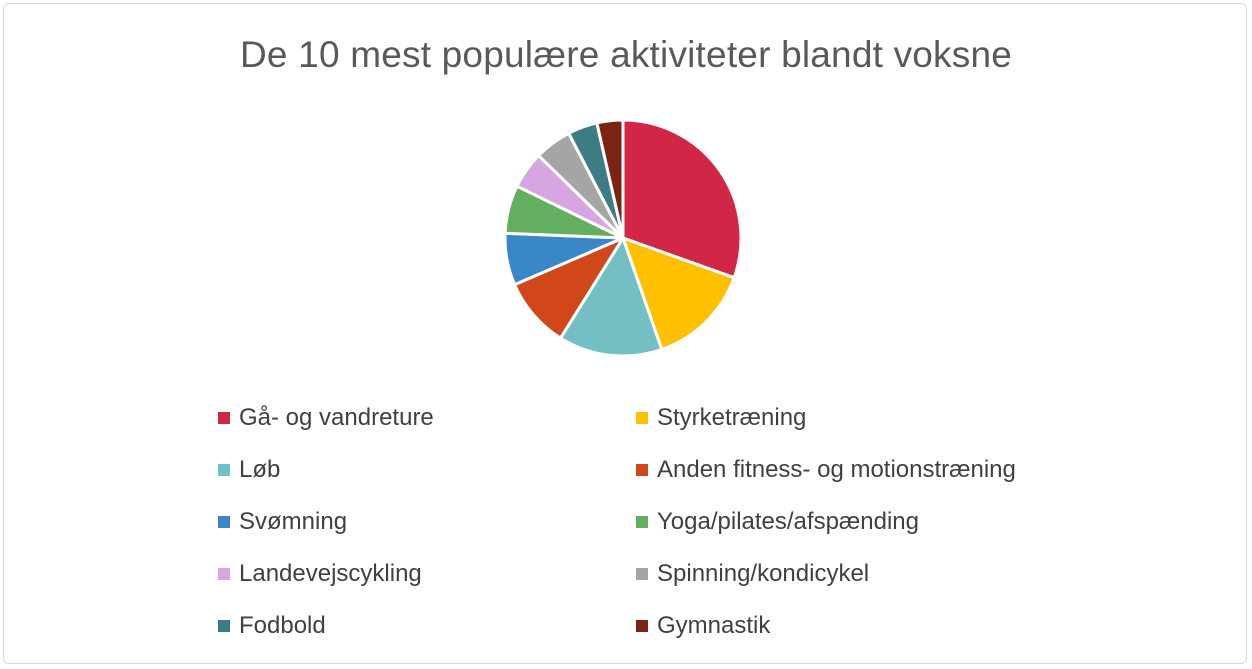 This screenshot has width=1252, height=669. What do you see at coordinates (836, 469) in the screenshot?
I see `legend-label: Anden fitness- og motionstræning` at bounding box center [836, 469].